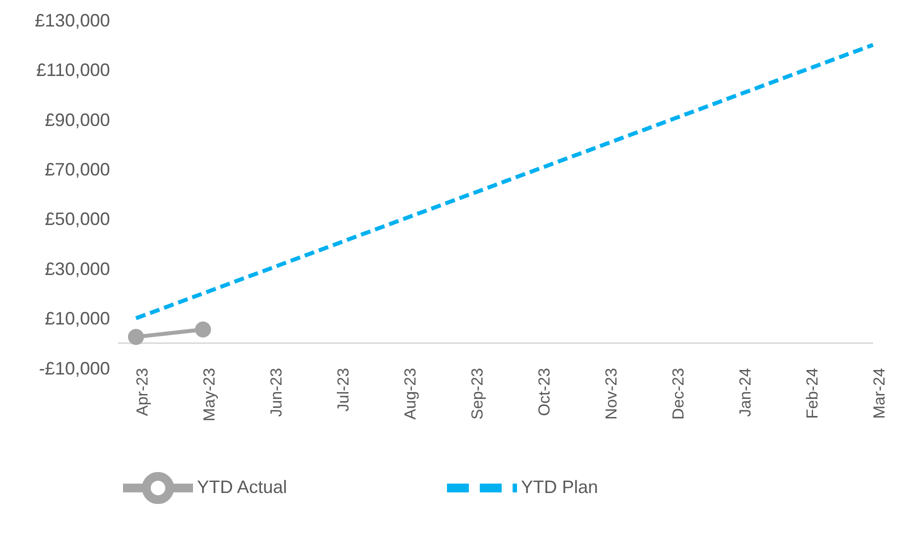  Describe the element at coordinates (679, 394) in the screenshot. I see `x-tick-label: Dec-23` at that location.